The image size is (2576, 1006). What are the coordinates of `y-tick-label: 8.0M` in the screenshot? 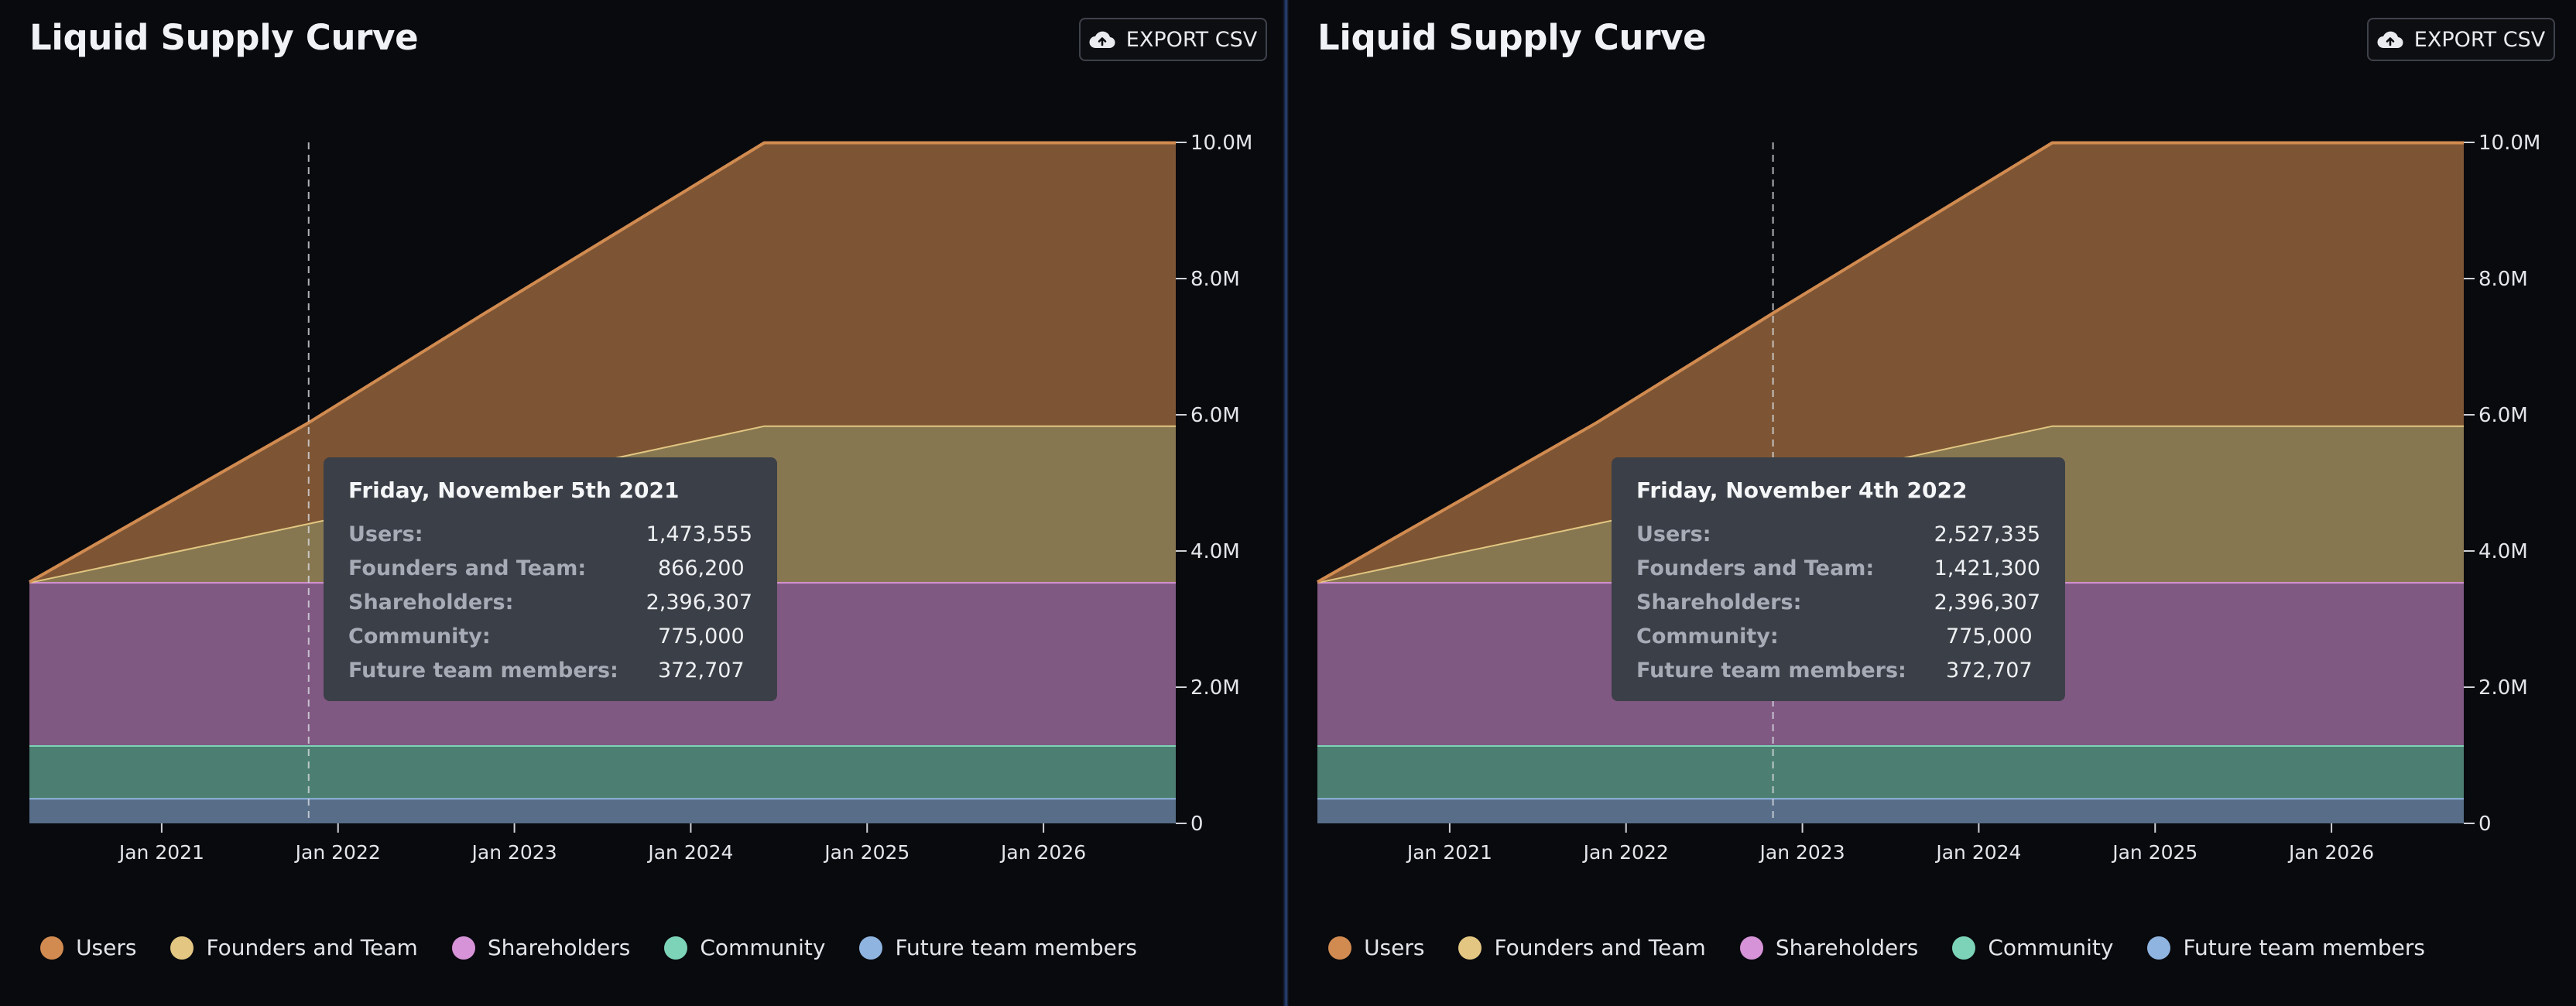 It's located at (2503, 279).